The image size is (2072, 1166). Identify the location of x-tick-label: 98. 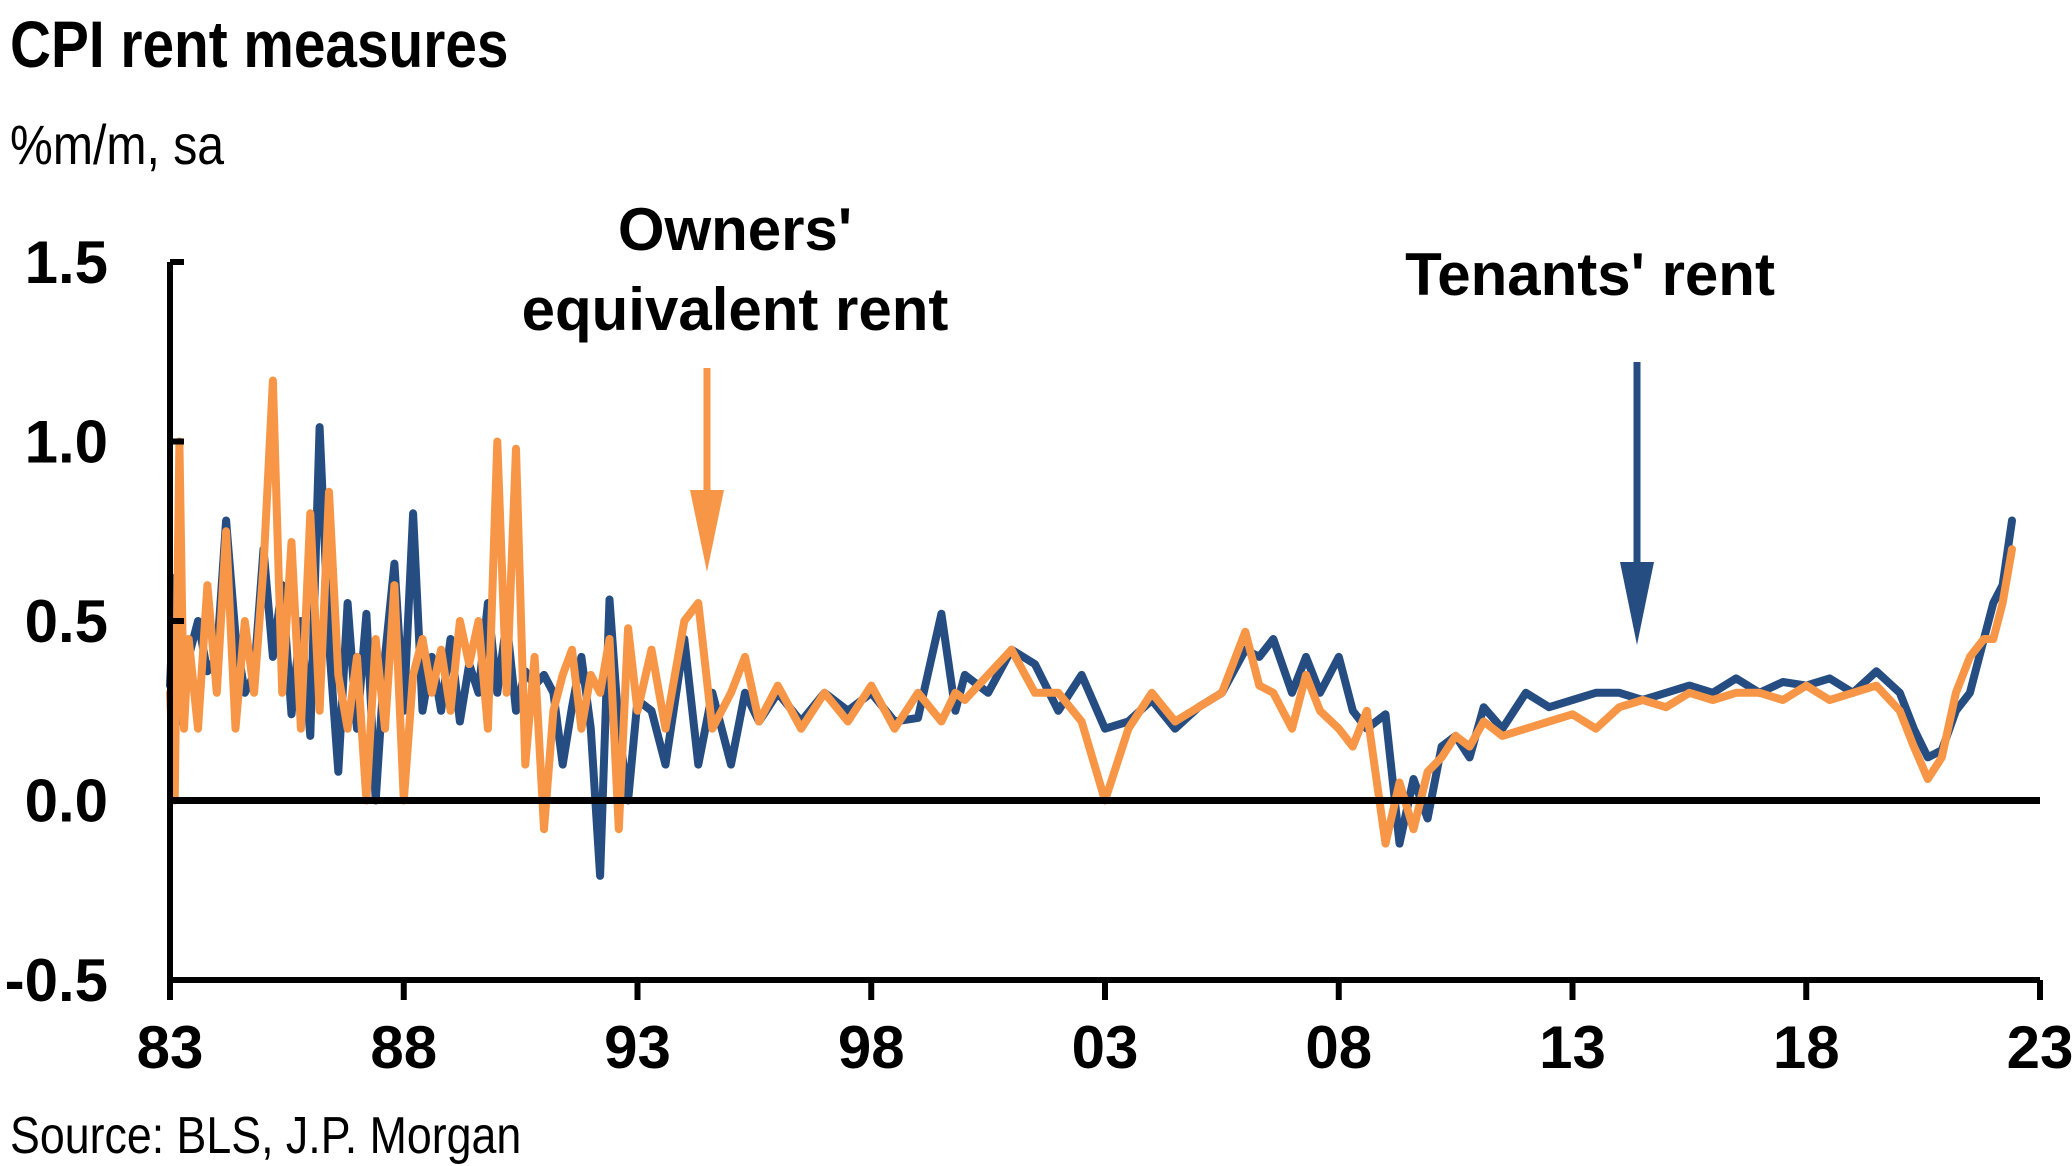
(871, 1047).